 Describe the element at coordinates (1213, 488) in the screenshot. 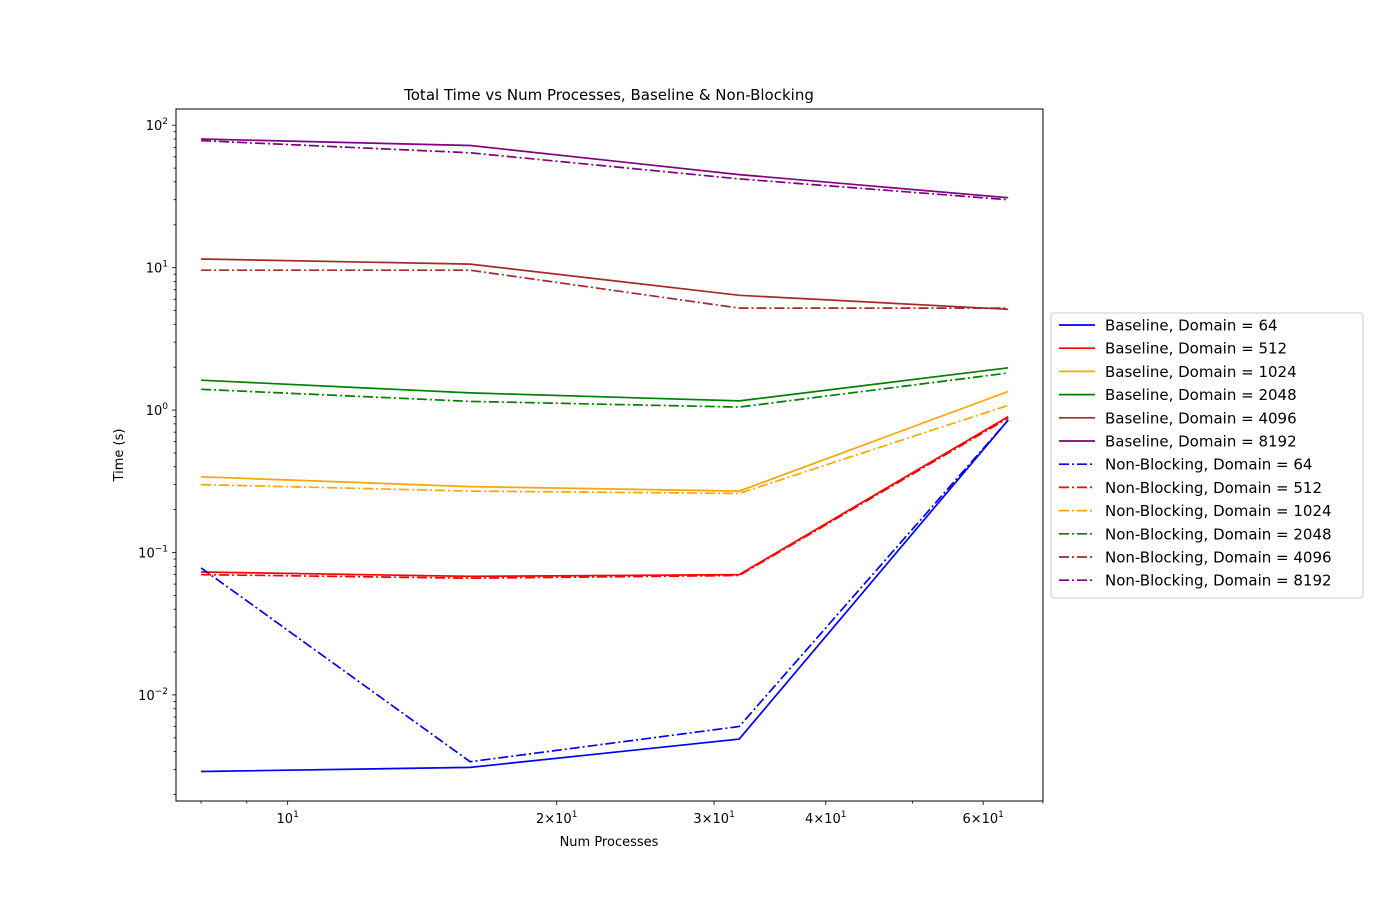

I see `legend-label: Non-Blocking, Domain = 512` at that location.